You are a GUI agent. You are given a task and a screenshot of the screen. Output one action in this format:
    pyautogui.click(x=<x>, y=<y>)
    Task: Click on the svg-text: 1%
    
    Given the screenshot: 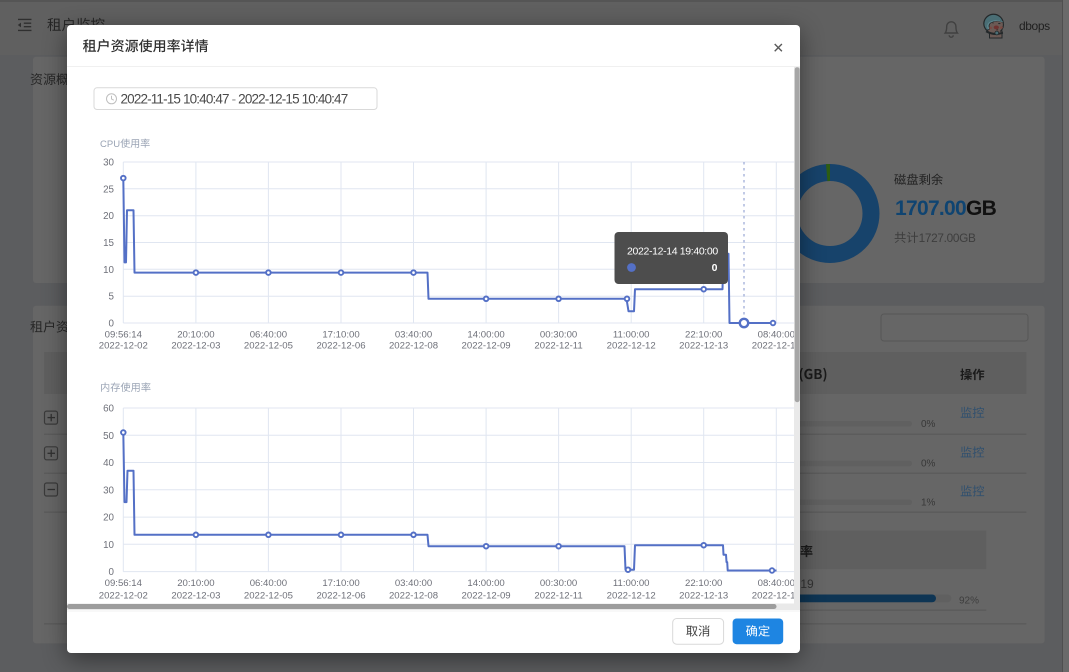 What is the action you would take?
    pyautogui.click(x=928, y=503)
    